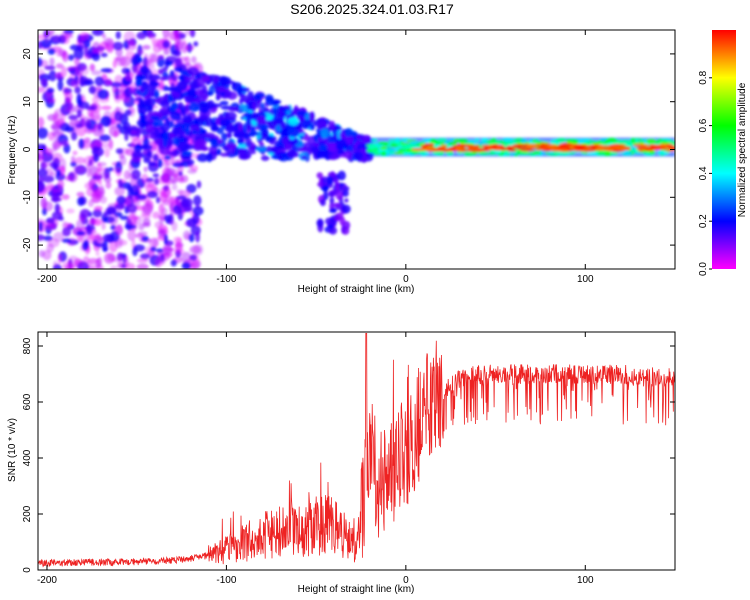  I want to click on x-tick-label: 0, so click(406, 580).